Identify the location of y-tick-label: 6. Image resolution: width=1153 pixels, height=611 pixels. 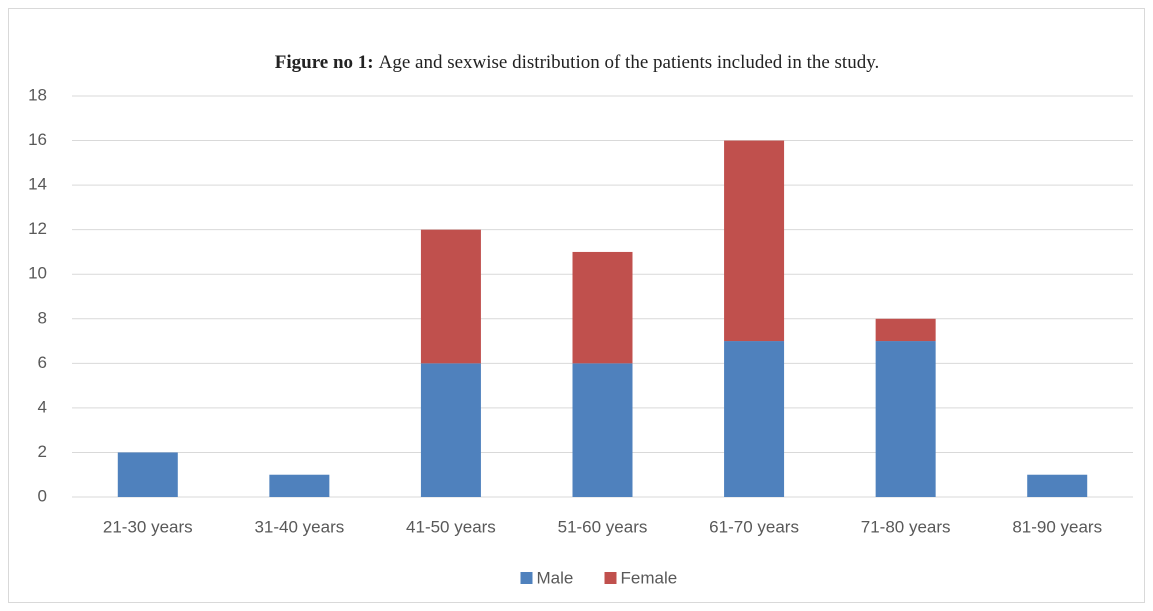
(42, 362).